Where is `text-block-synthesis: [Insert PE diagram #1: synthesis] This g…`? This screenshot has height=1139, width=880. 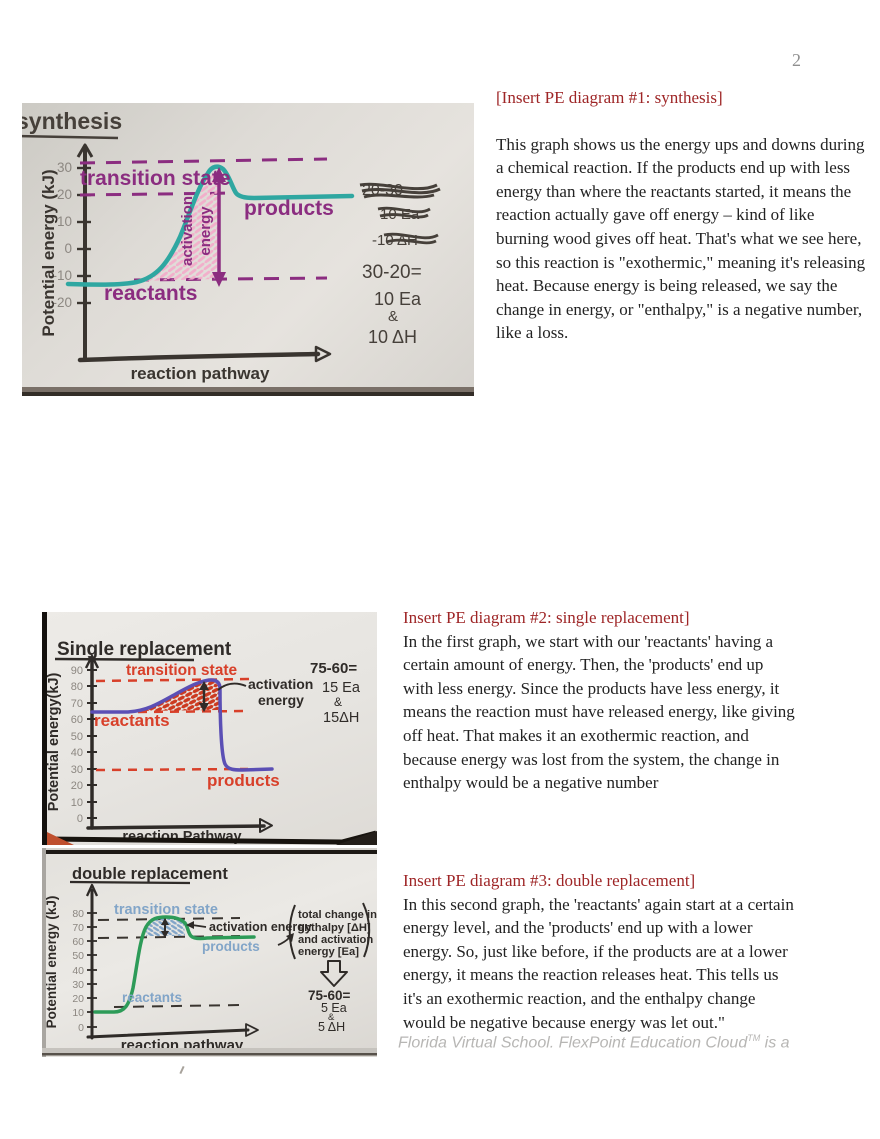 text-block-synthesis: [Insert PE diagram #1: synthesis] This g… is located at coordinates (682, 215).